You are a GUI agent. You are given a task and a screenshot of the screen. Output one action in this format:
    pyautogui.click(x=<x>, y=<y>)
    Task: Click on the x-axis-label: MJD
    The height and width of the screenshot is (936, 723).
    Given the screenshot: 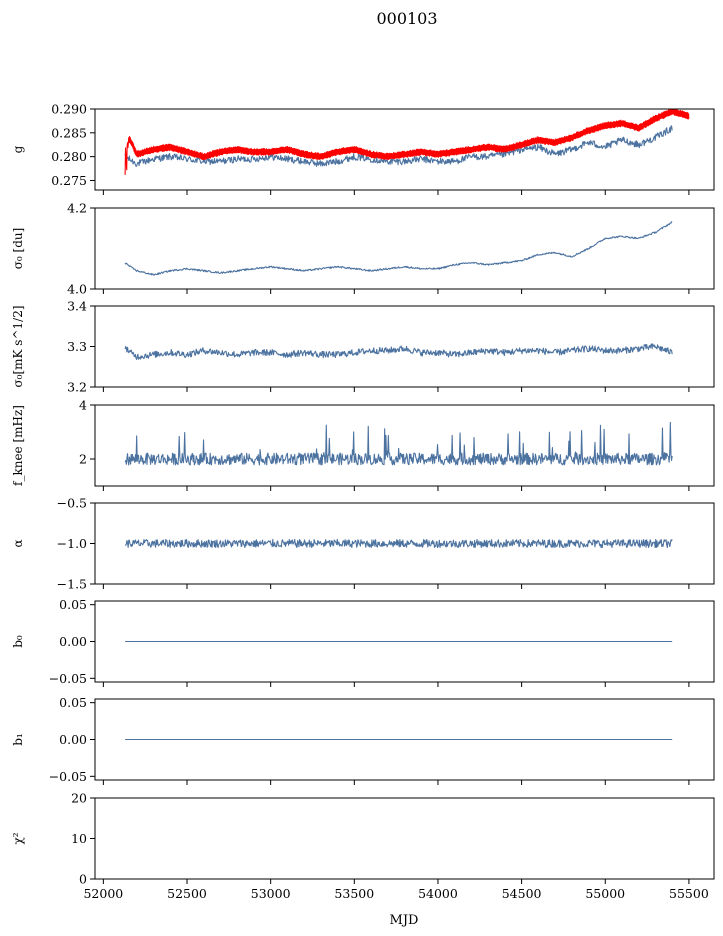 What is the action you would take?
    pyautogui.click(x=404, y=920)
    